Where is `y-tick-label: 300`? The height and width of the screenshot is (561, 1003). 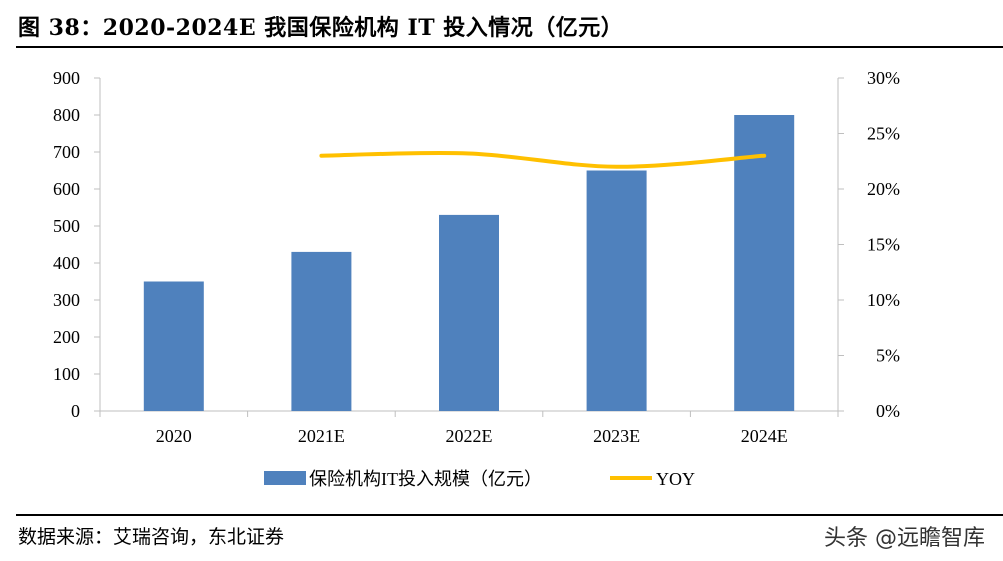
y-tick-label: 300 is located at coordinates (66, 300).